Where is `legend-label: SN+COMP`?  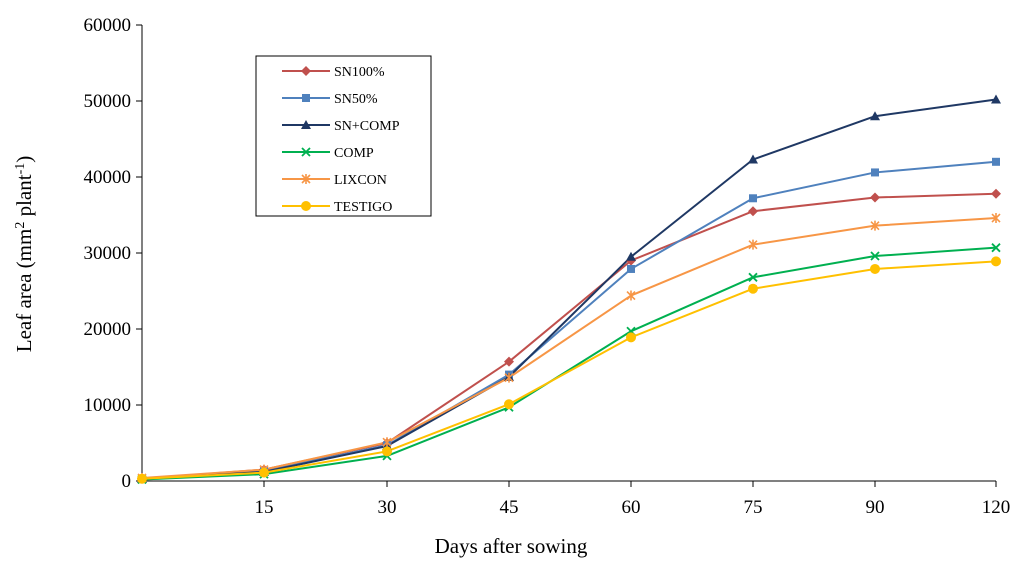 legend-label: SN+COMP is located at coordinates (367, 126).